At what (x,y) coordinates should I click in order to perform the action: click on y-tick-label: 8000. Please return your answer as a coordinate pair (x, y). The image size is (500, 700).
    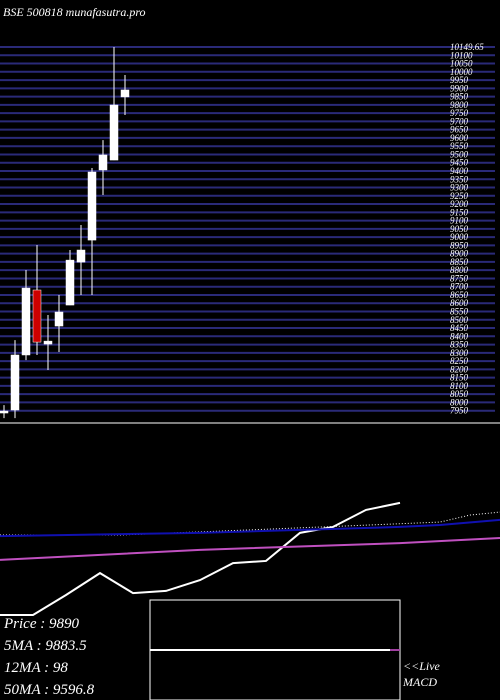
    Looking at the image, I should click on (459, 402).